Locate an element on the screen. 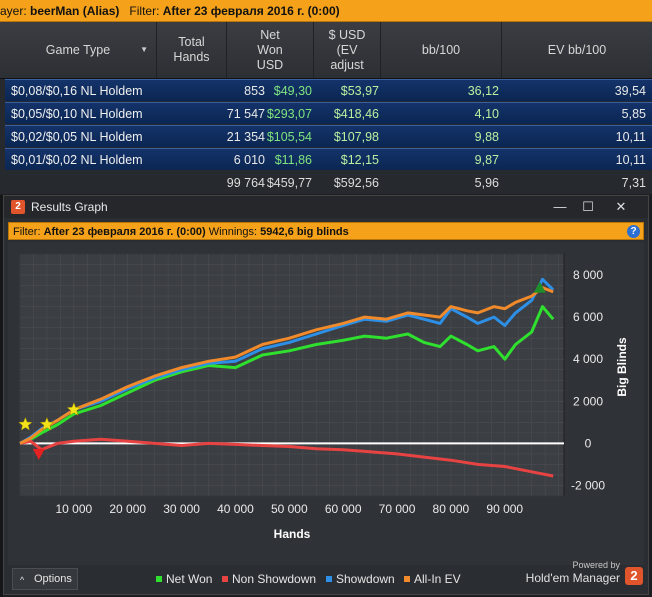 Image resolution: width=652 pixels, height=597 pixels. legend-net-won: Net Won is located at coordinates (184, 579).